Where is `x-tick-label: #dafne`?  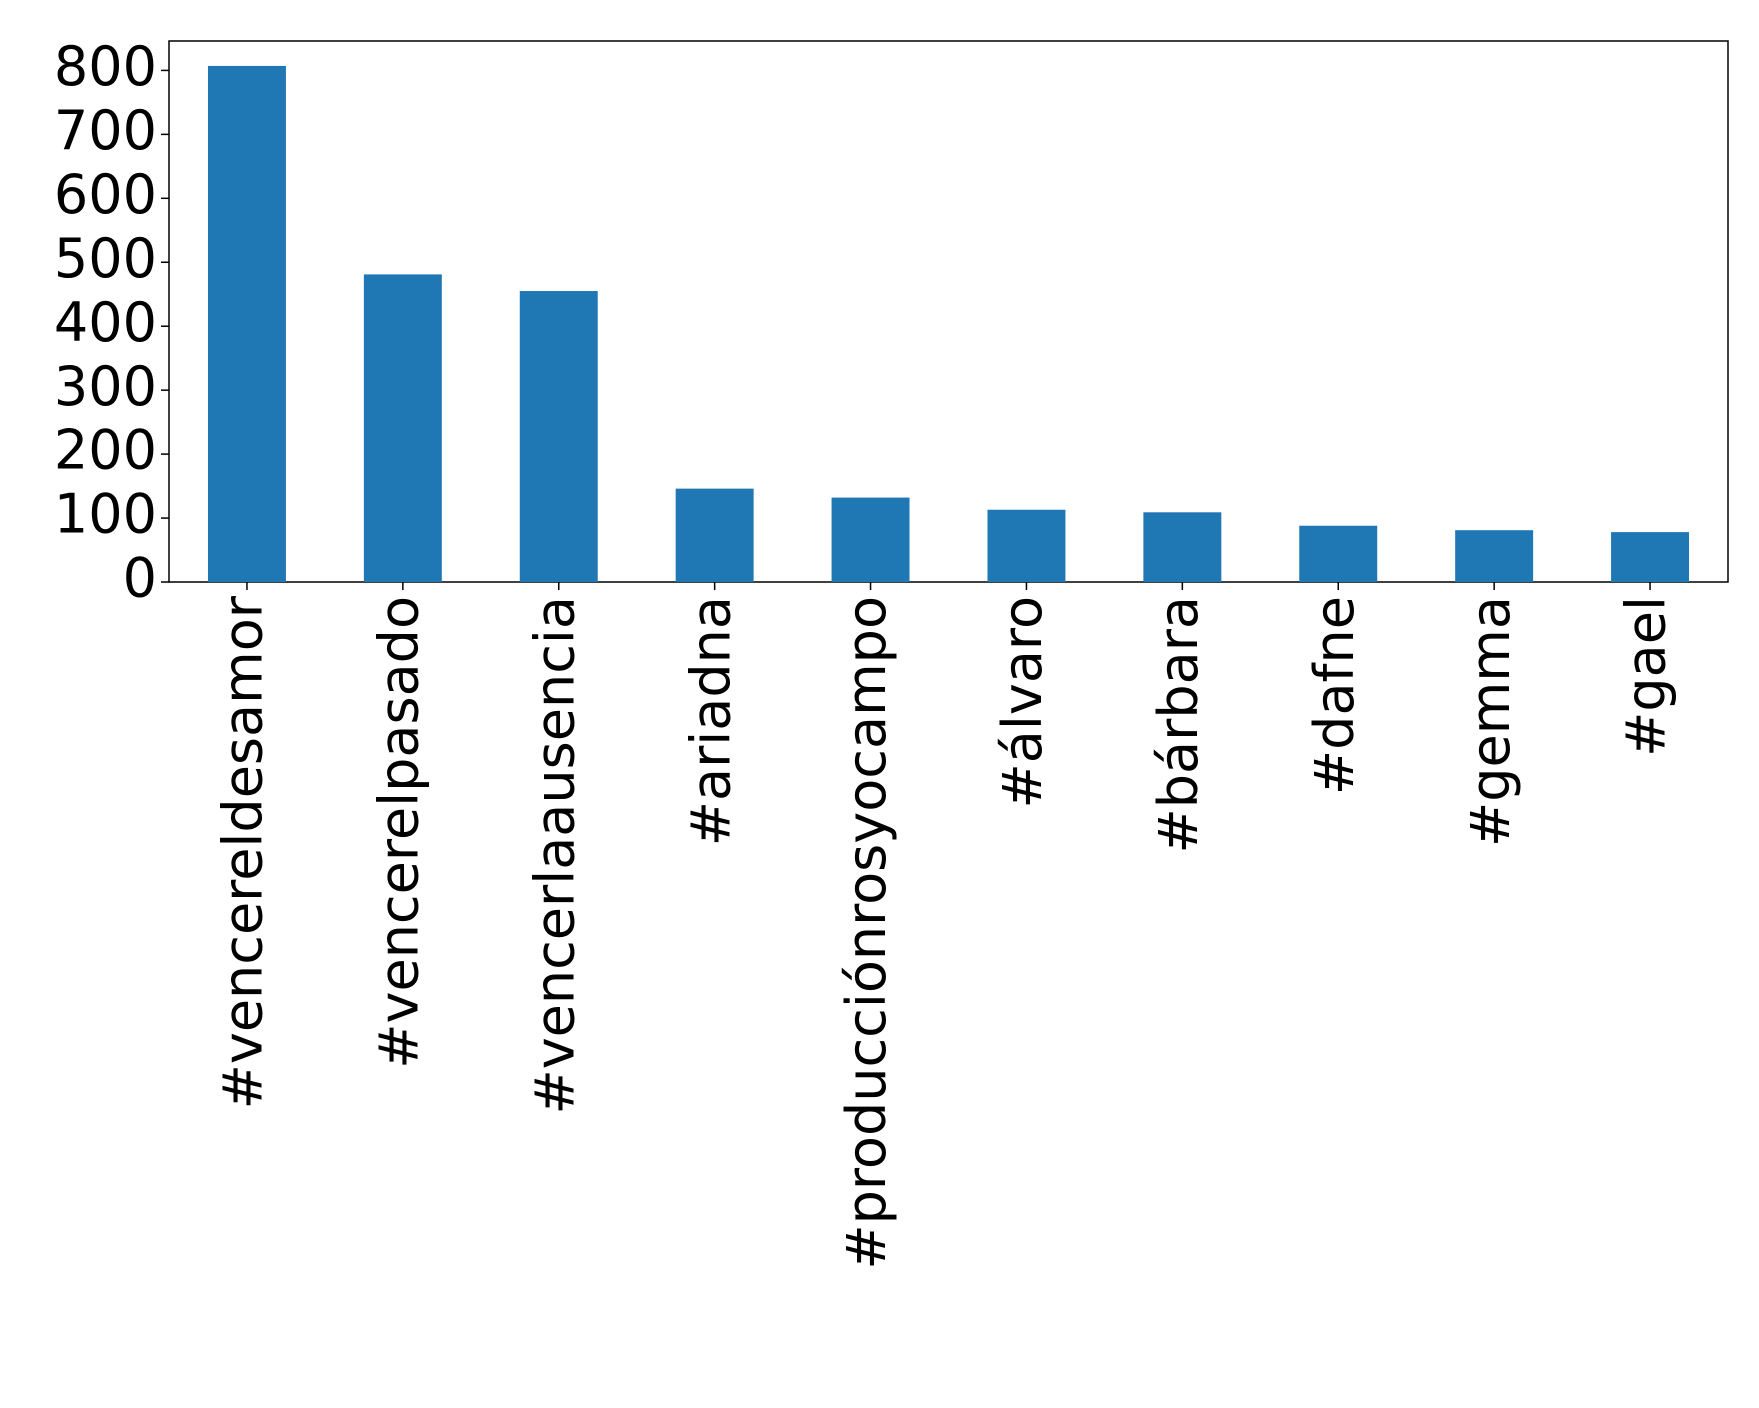 x-tick-label: #dafne is located at coordinates (1334, 695).